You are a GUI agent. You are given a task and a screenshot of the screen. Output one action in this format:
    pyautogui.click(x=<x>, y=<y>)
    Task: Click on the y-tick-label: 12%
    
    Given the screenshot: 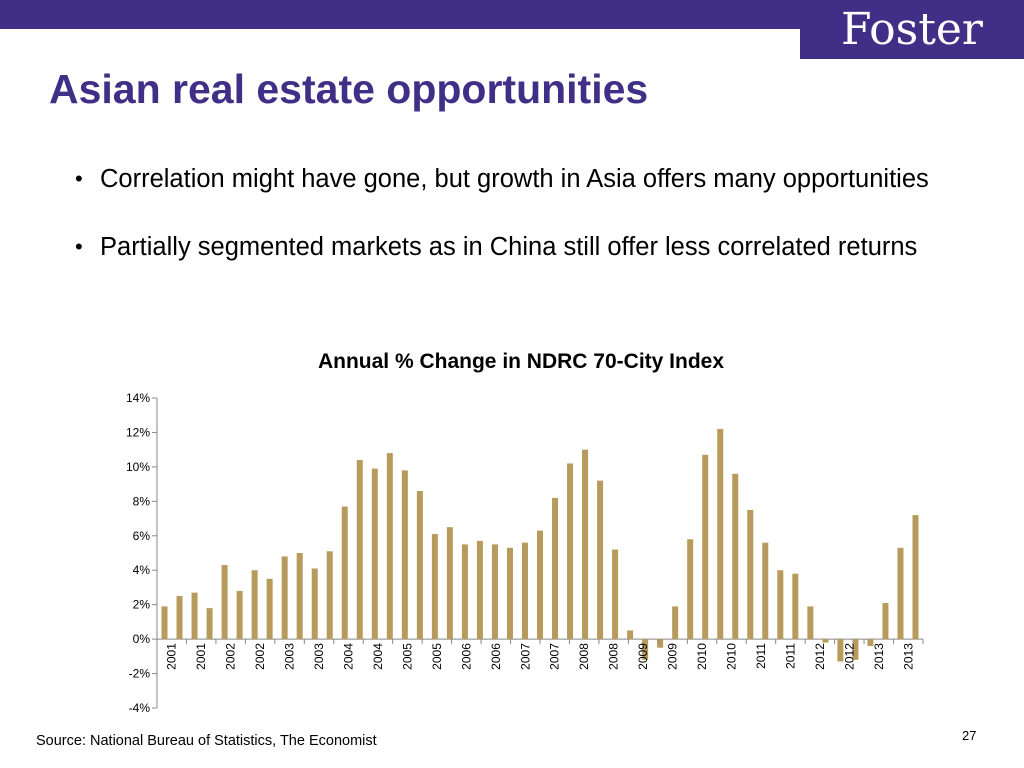 What is the action you would take?
    pyautogui.click(x=138, y=432)
    